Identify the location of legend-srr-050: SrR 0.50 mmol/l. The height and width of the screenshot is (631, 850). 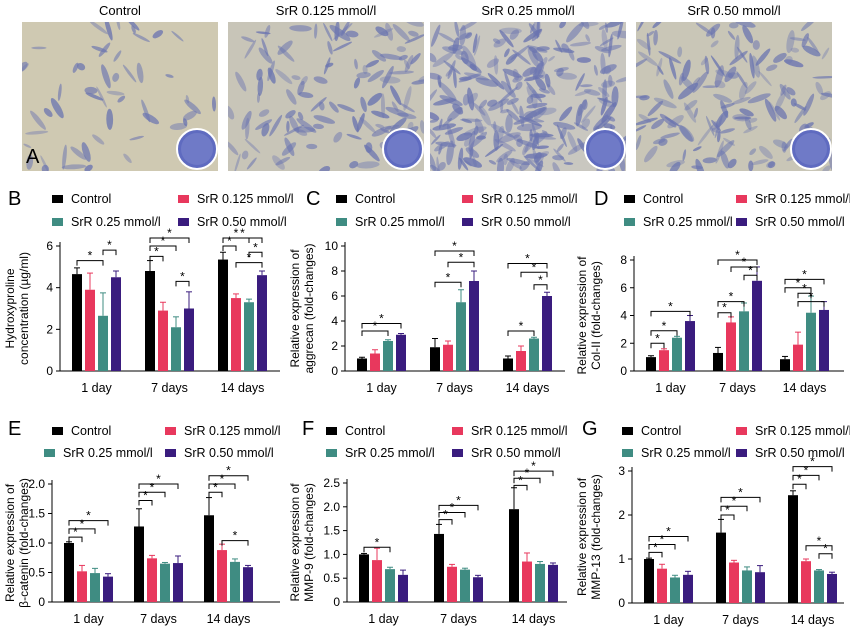
(790, 453).